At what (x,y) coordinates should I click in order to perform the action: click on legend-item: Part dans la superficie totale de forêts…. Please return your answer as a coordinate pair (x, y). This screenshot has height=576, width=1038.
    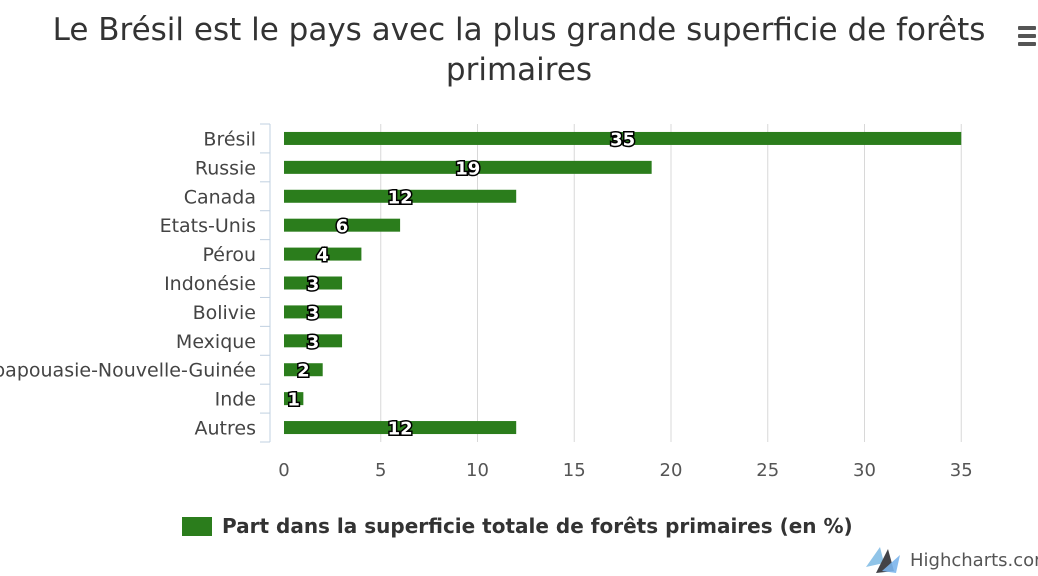
    Looking at the image, I should click on (517, 526).